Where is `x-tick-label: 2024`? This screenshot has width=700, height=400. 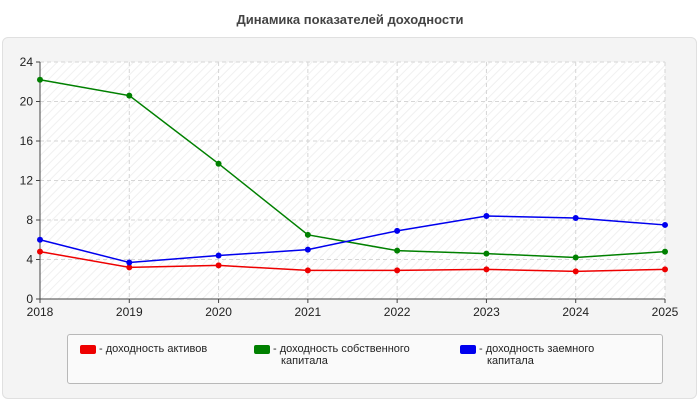 x-tick-label: 2024 is located at coordinates (575, 312).